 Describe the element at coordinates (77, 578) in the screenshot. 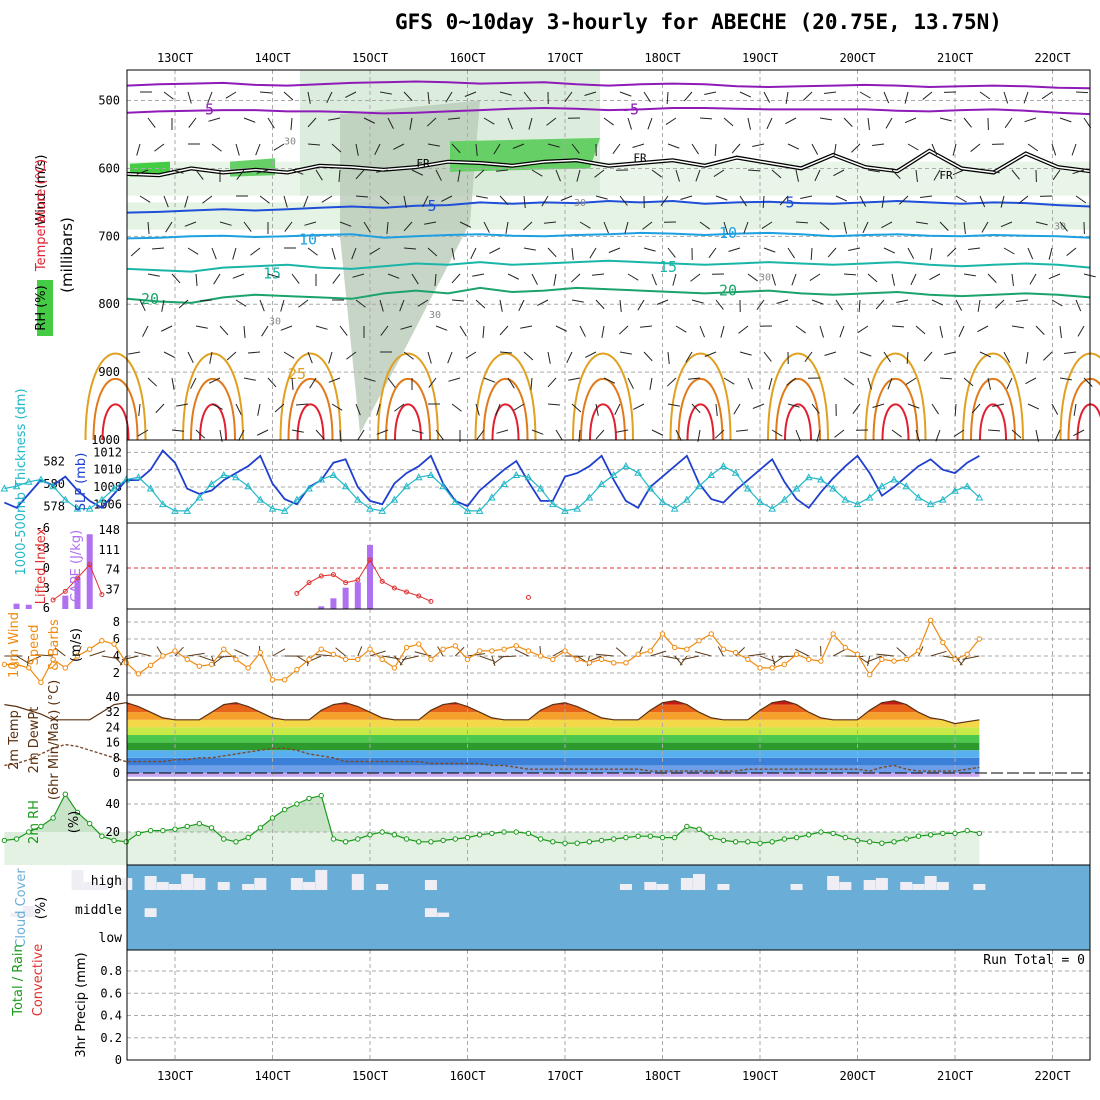

I see `li-point` at that location.